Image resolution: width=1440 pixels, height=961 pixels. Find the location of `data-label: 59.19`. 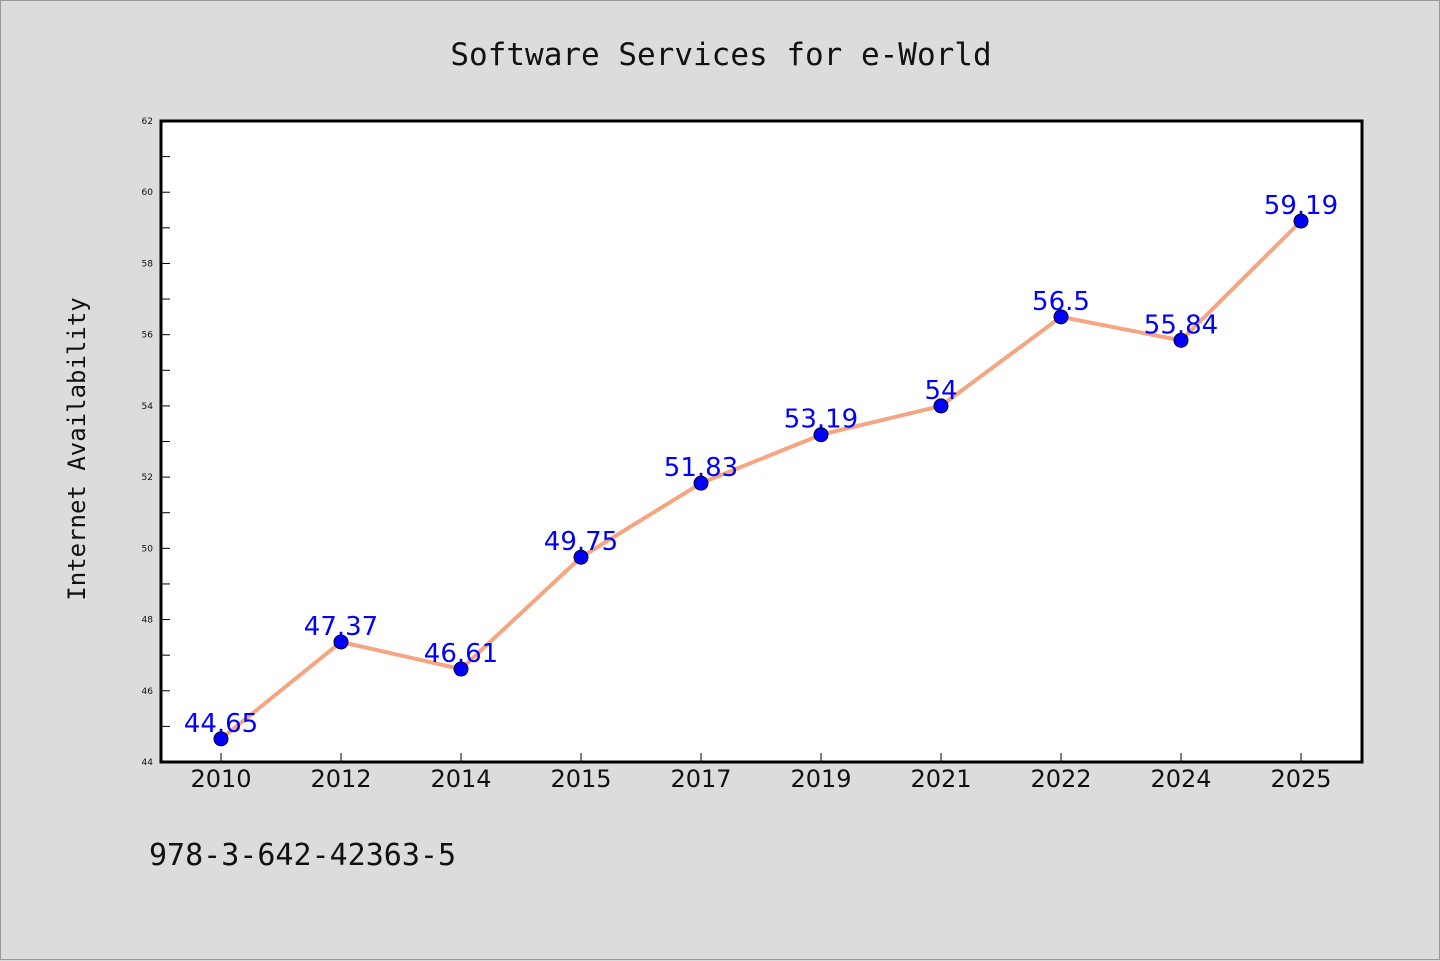

data-label: 59.19 is located at coordinates (1301, 206).